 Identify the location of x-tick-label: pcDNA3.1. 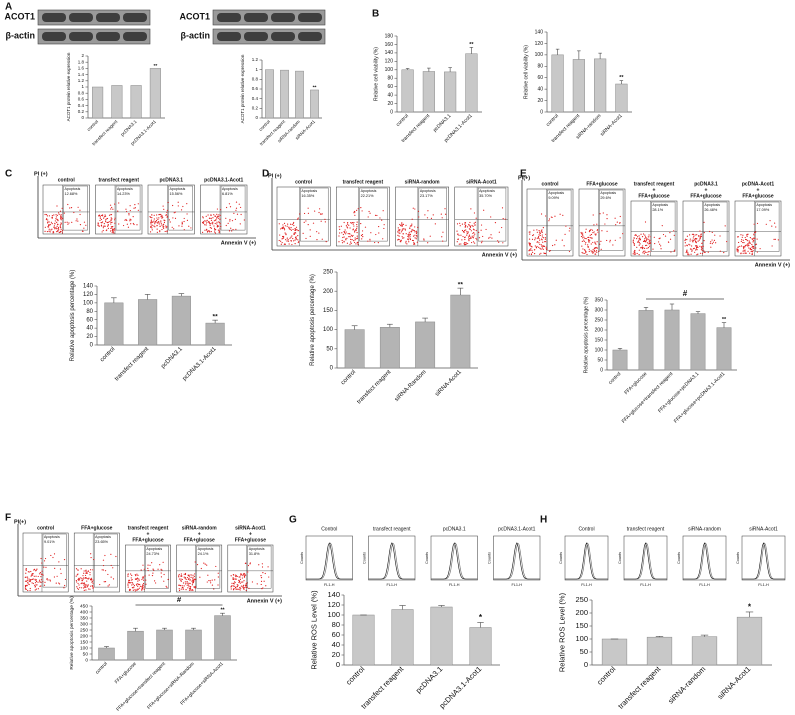
(429, 679).